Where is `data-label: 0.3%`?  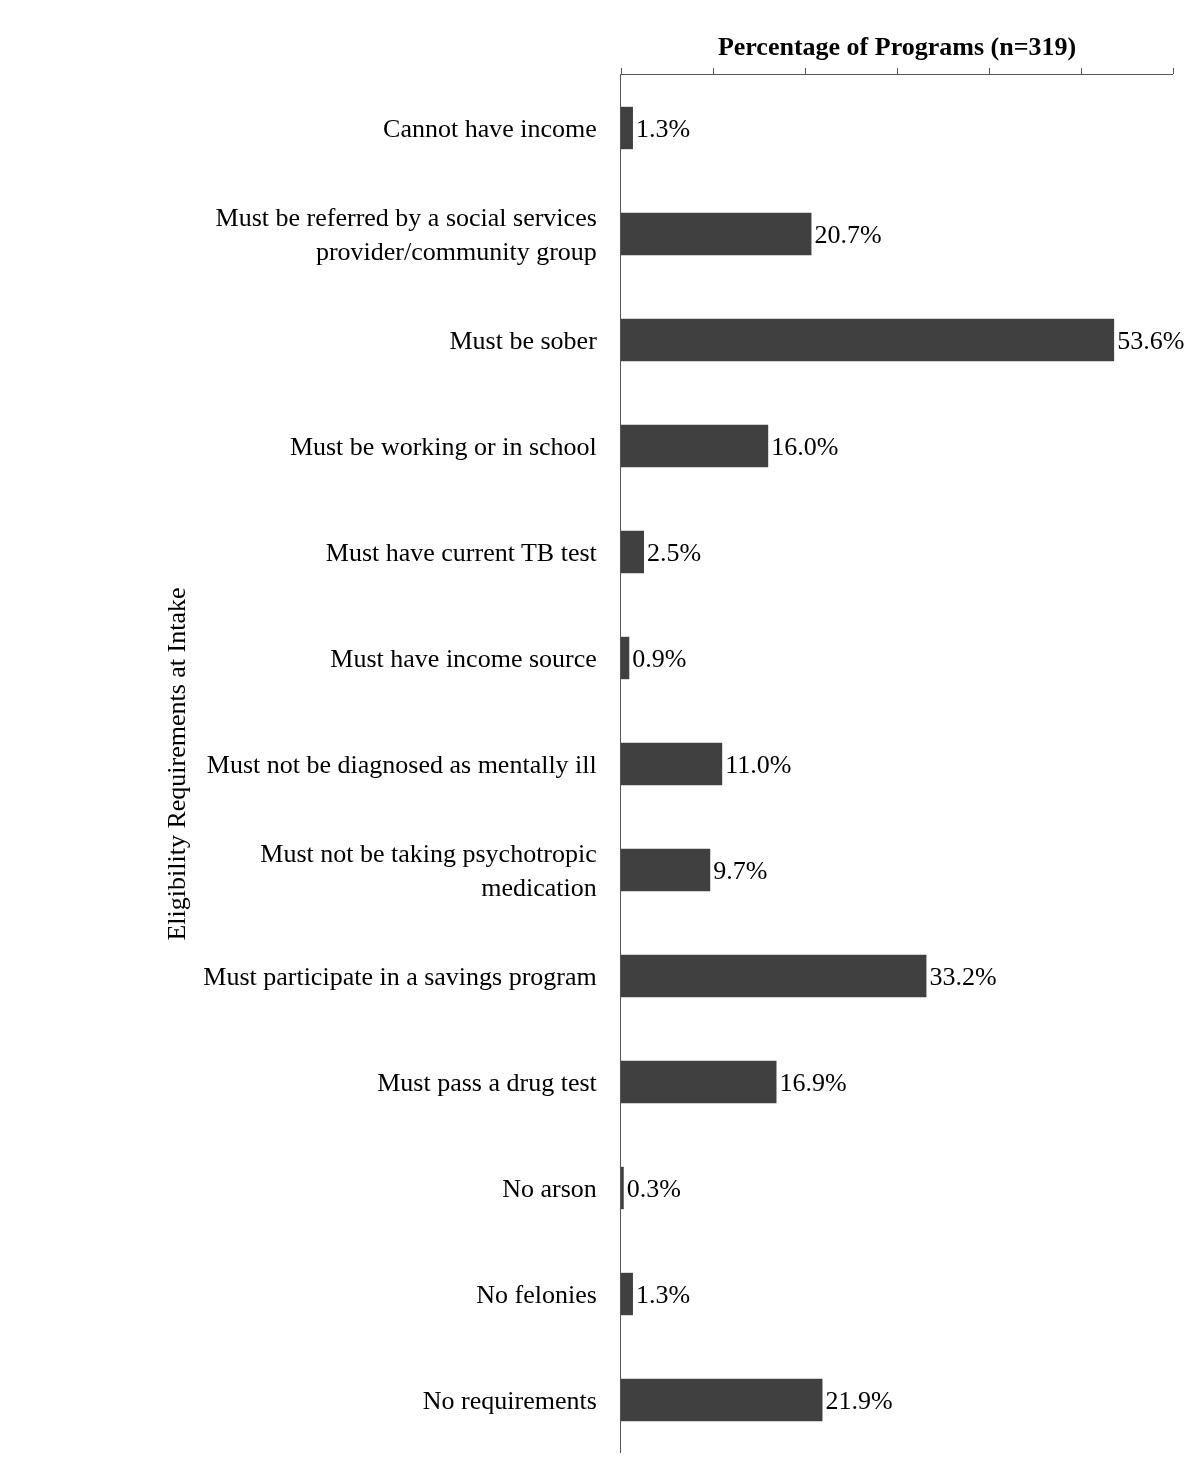 data-label: 0.3% is located at coordinates (653, 1188).